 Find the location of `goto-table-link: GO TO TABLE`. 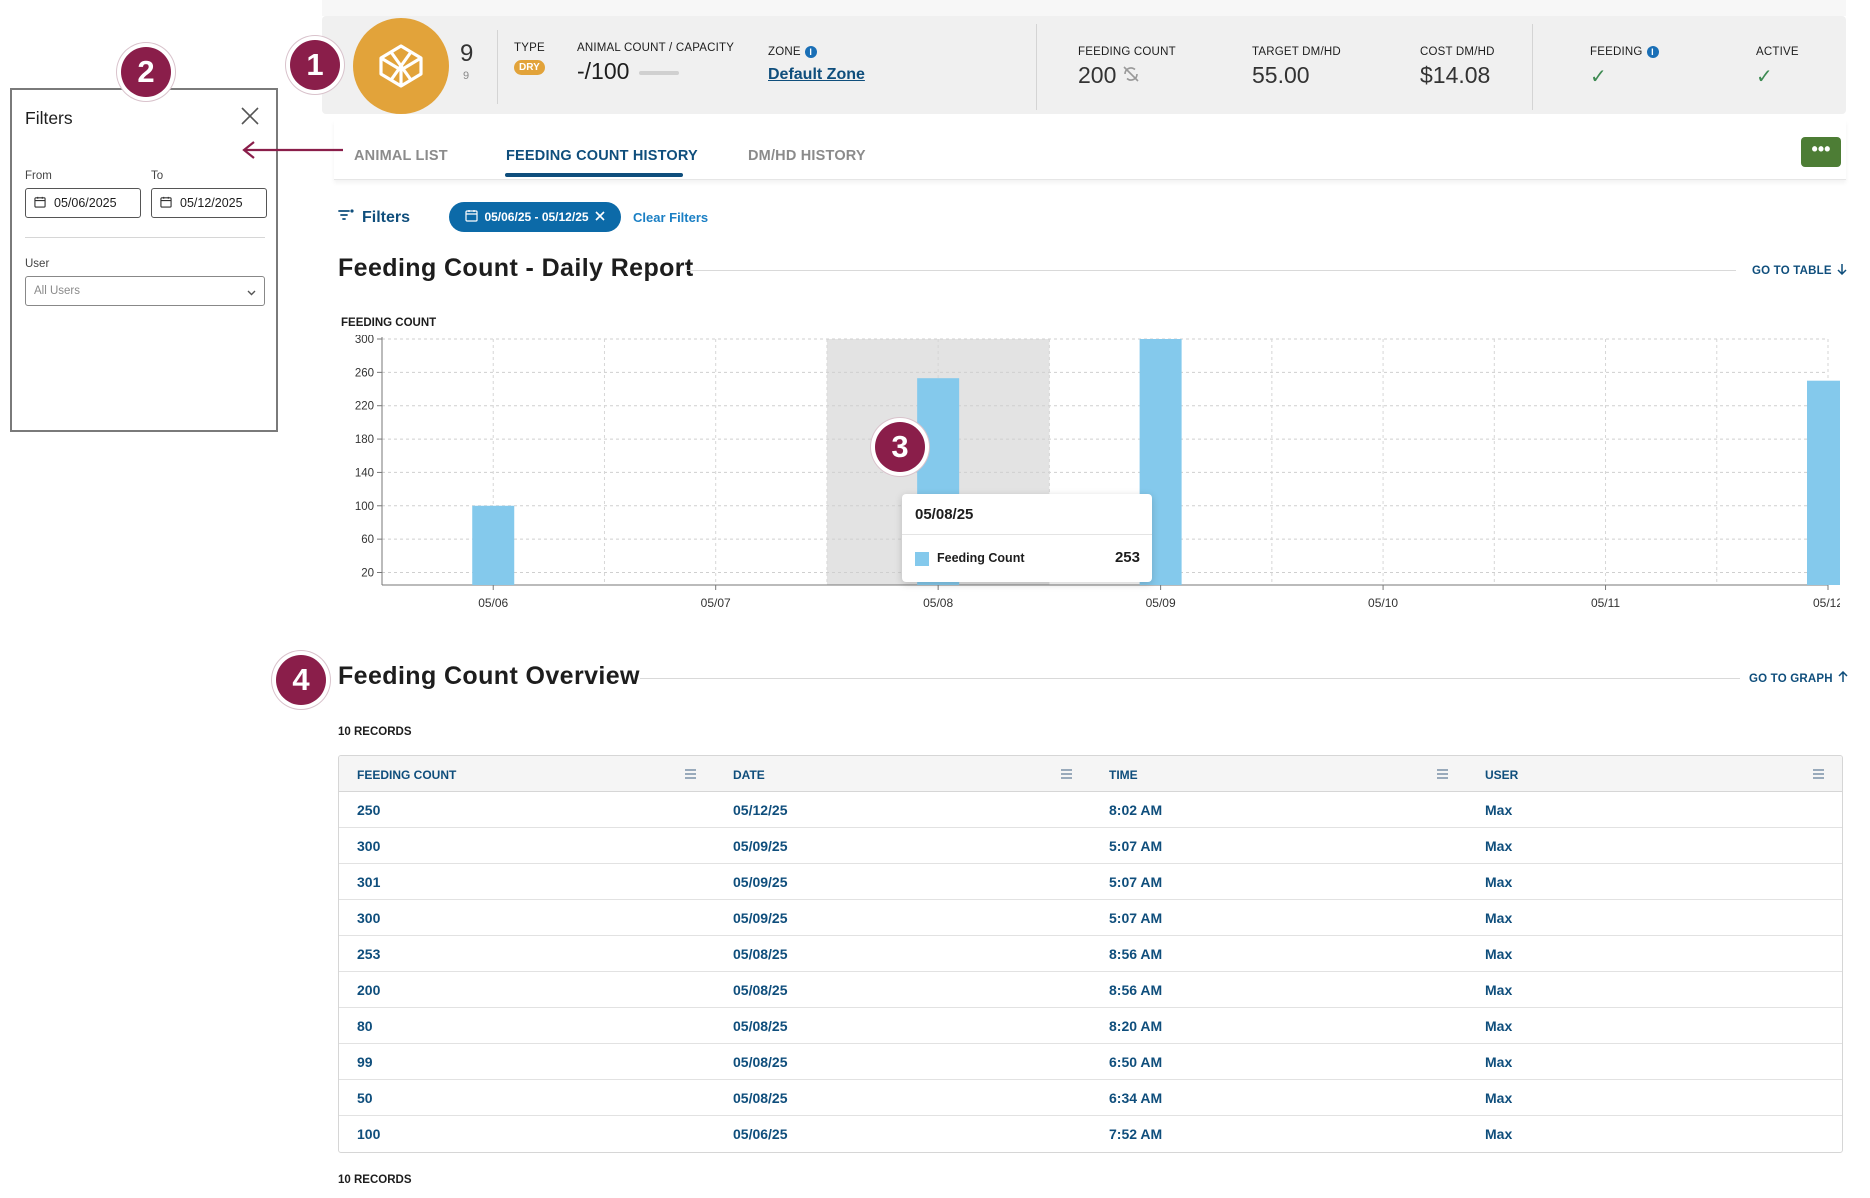

goto-table-link: GO TO TABLE is located at coordinates (1799, 270).